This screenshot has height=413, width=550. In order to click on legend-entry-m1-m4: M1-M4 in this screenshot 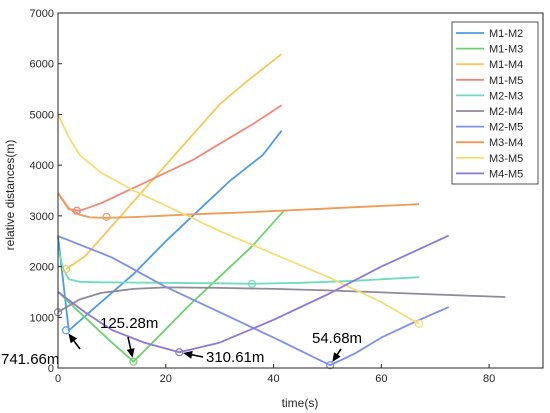, I will do `click(489, 65)`.